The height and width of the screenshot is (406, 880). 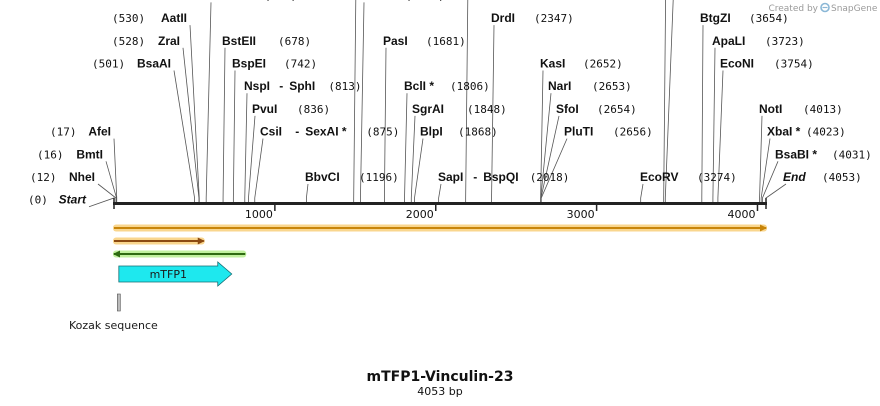 What do you see at coordinates (559, 86) in the screenshot?
I see `site-name: NarI` at bounding box center [559, 86].